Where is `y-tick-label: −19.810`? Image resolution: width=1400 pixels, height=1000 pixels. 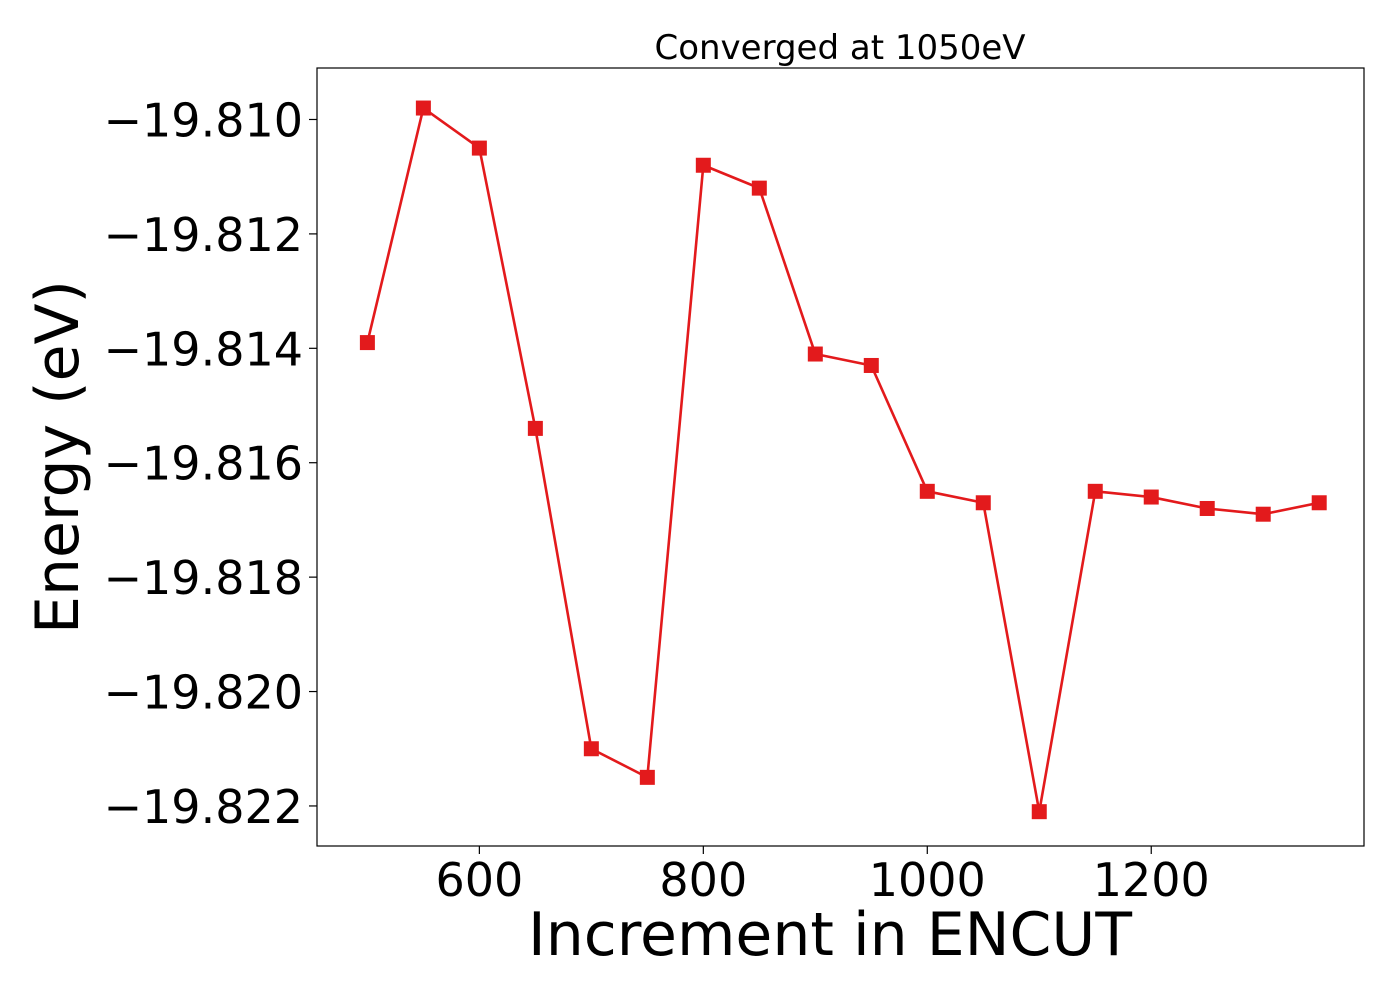
y-tick-label: −19.810 is located at coordinates (204, 120).